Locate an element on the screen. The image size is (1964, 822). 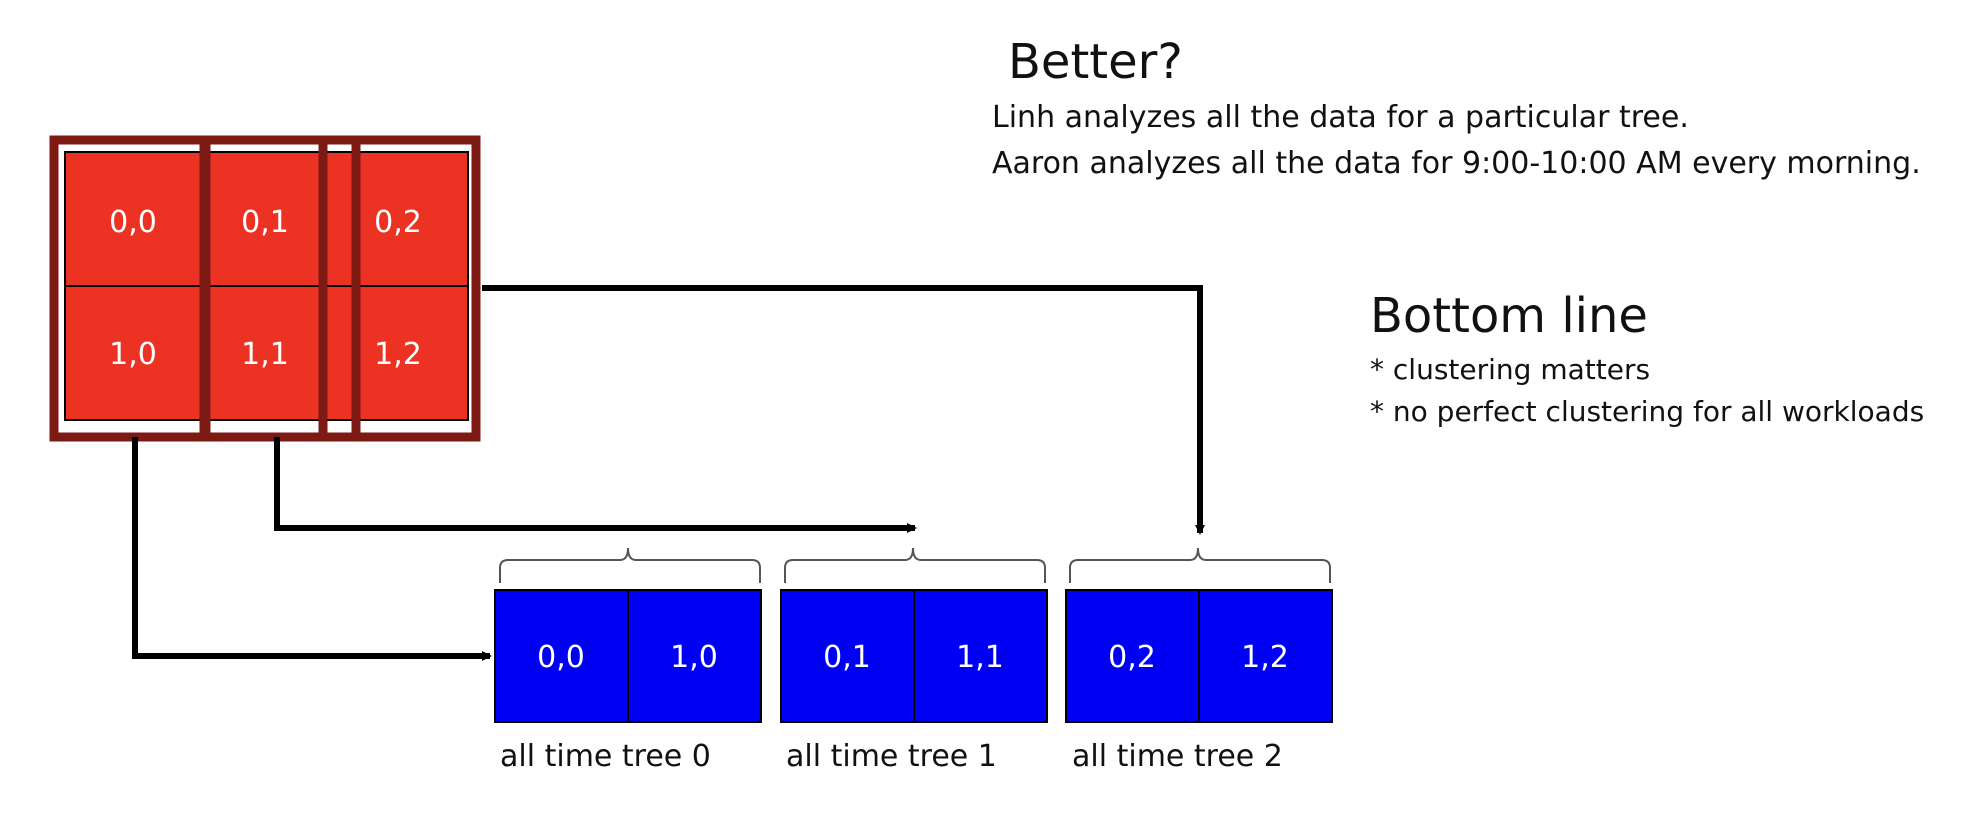
source-cell-0-0: 0,0 is located at coordinates (133, 222).